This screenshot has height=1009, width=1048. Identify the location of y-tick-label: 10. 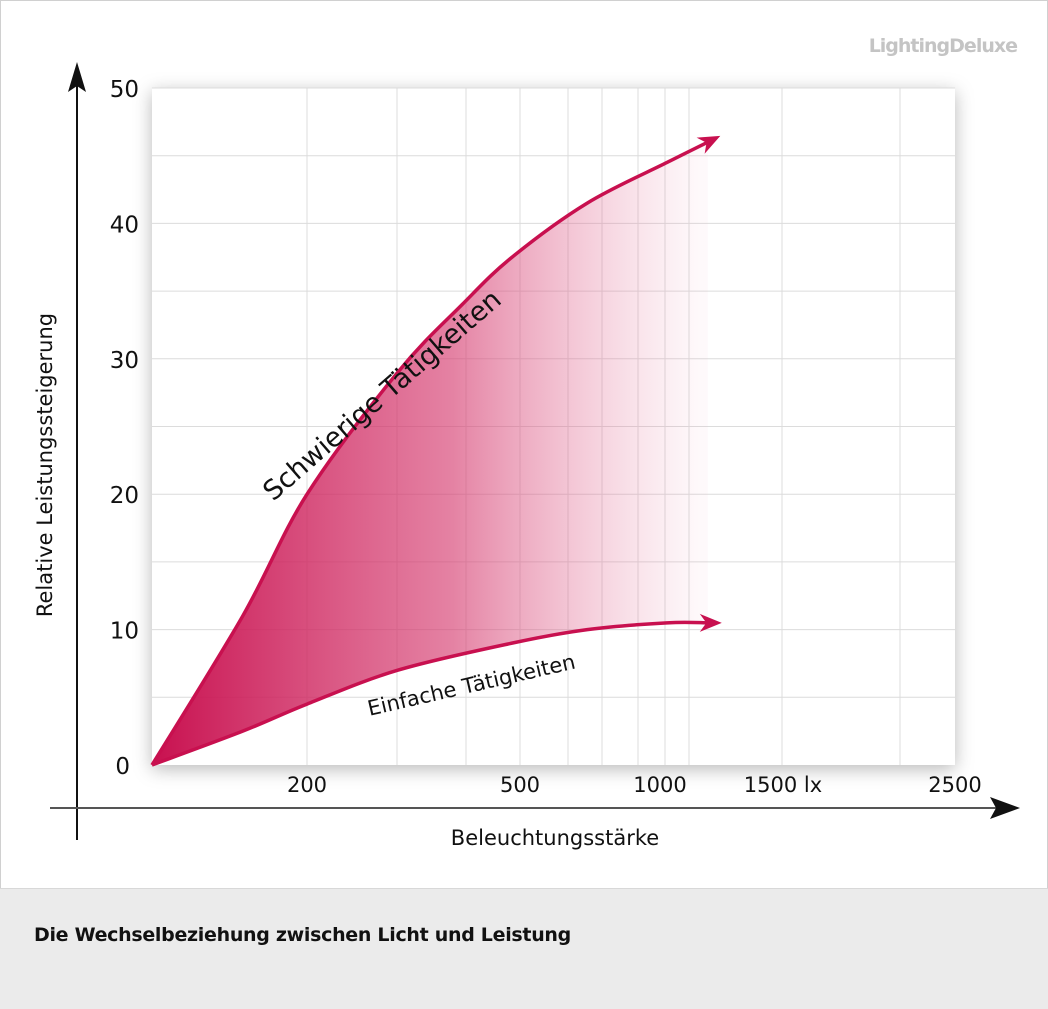
(124, 632).